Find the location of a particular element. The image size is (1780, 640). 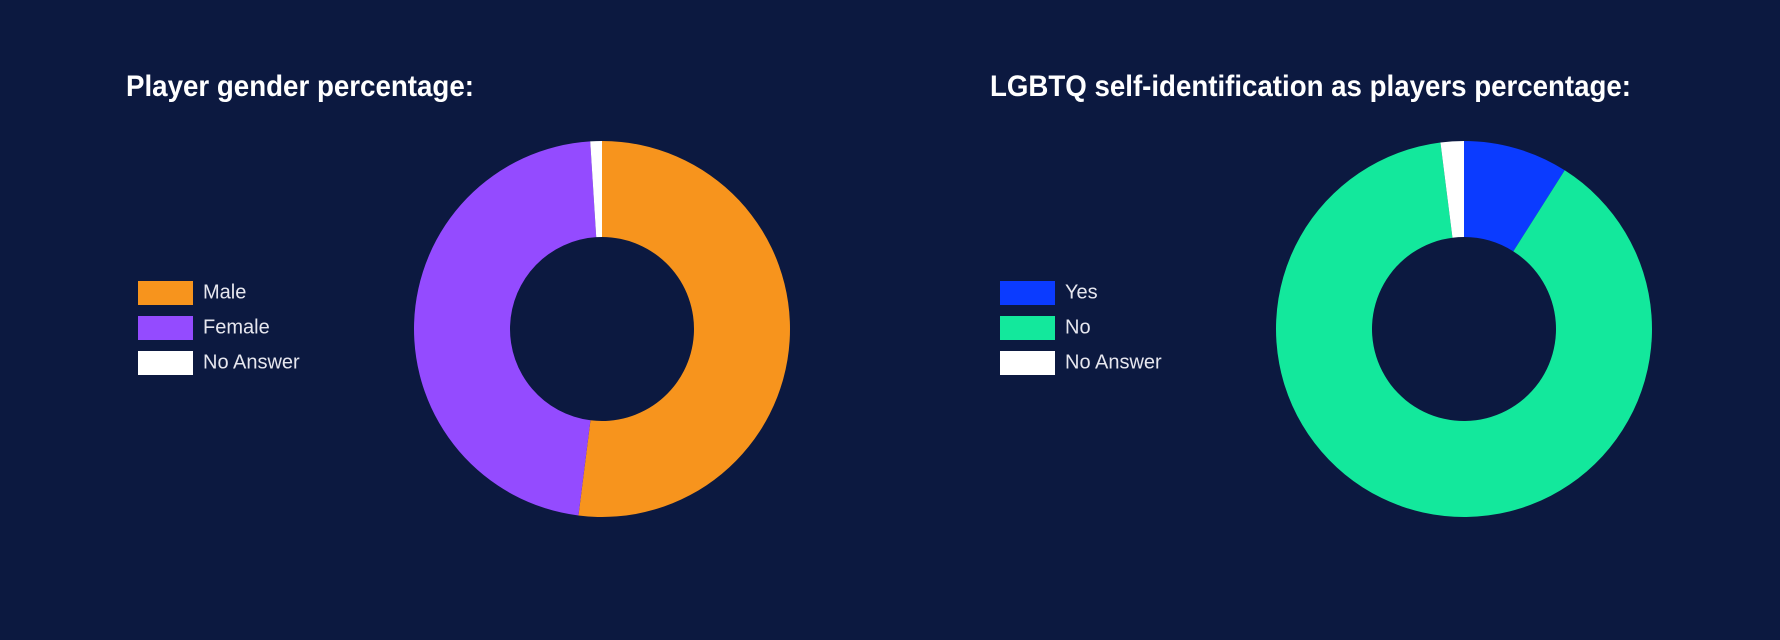

chart-title: Player gender percentage: is located at coordinates (300, 86).